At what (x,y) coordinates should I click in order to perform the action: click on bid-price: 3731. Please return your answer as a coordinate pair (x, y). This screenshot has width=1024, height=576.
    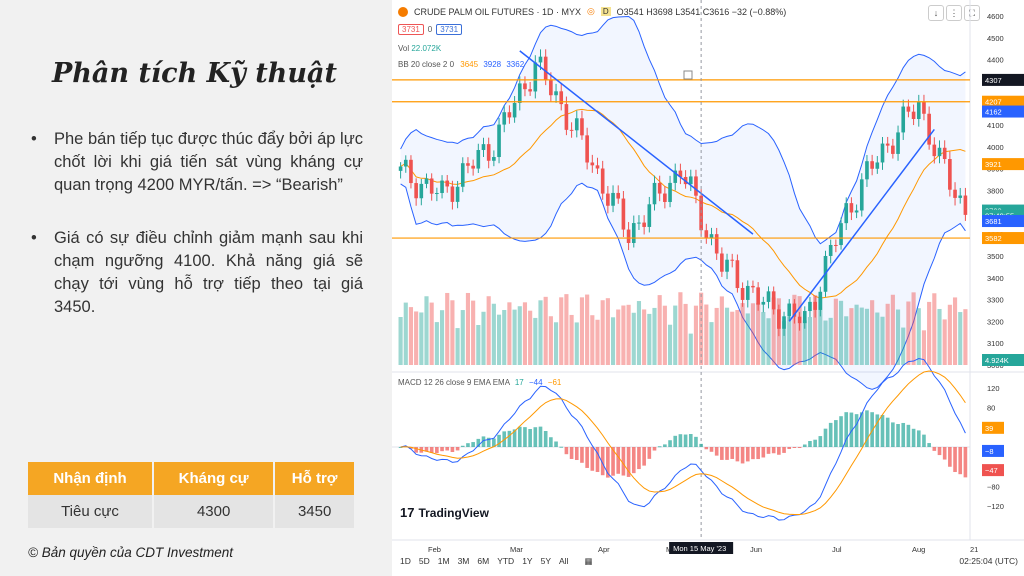
    Looking at the image, I should click on (411, 29).